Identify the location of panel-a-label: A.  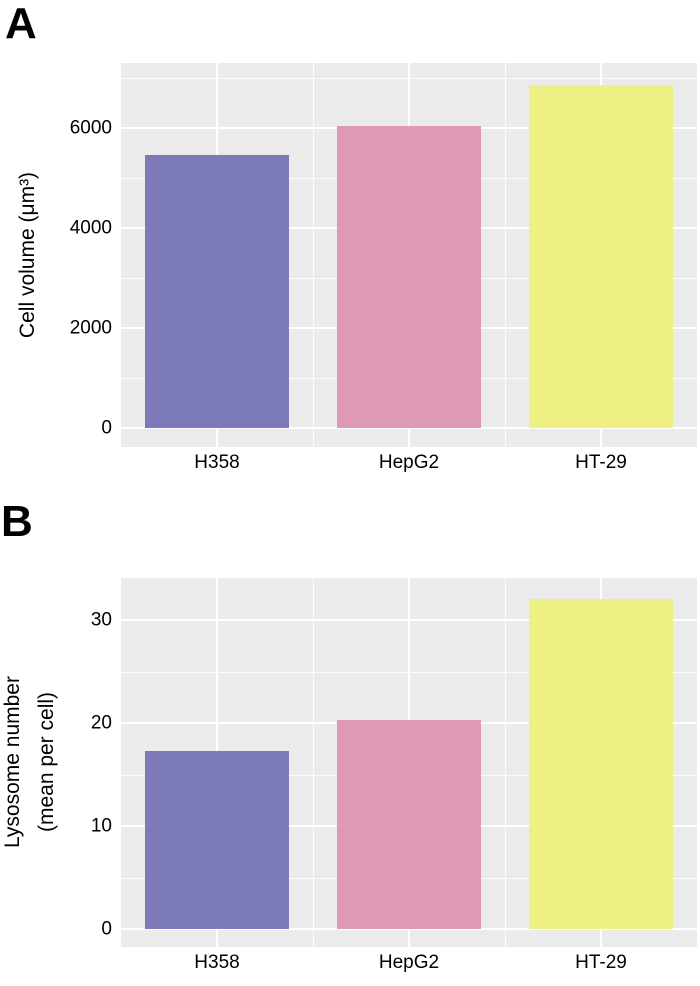
(21, 24).